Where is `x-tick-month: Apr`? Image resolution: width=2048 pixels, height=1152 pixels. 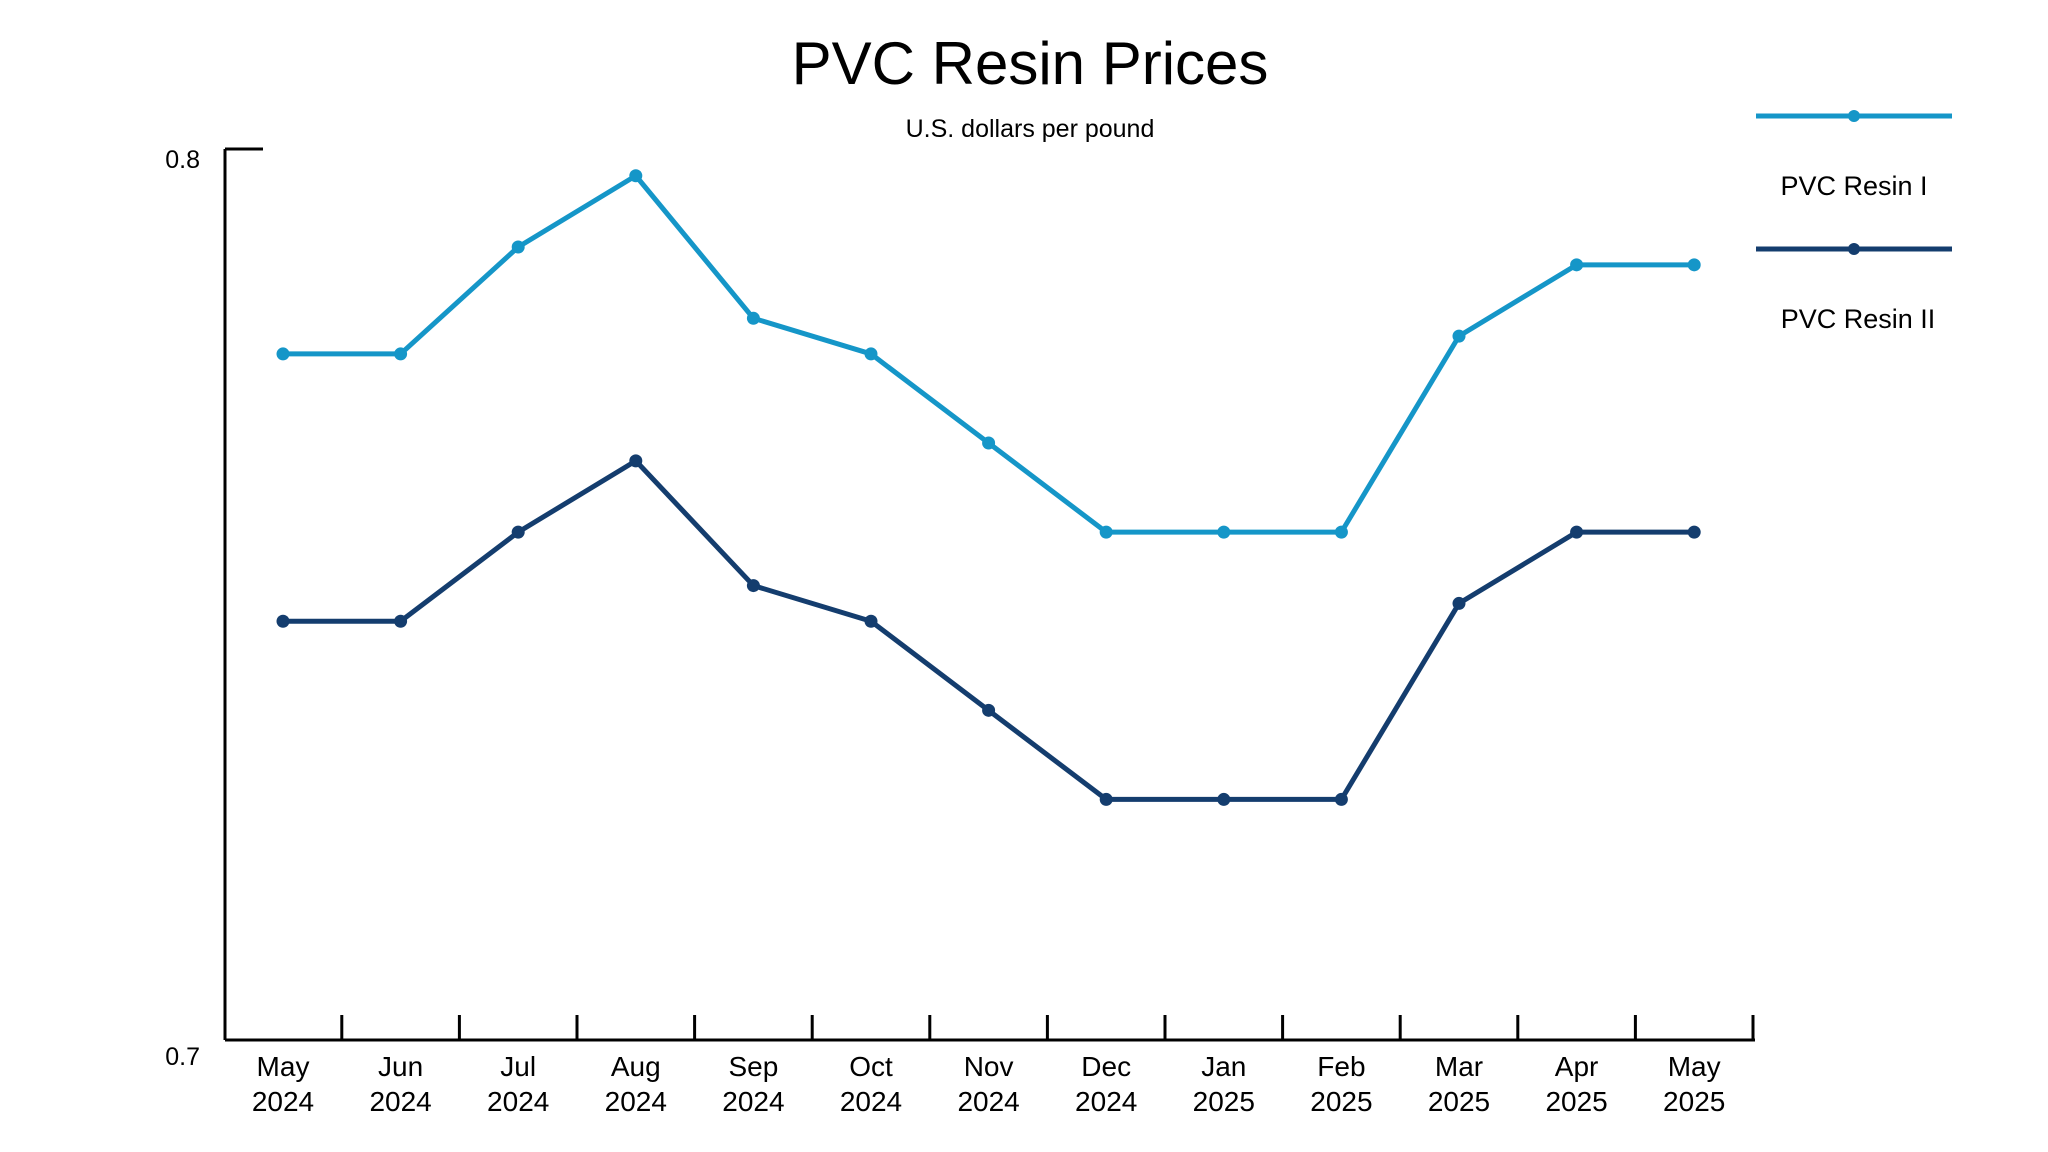
x-tick-month: Apr is located at coordinates (1577, 1066).